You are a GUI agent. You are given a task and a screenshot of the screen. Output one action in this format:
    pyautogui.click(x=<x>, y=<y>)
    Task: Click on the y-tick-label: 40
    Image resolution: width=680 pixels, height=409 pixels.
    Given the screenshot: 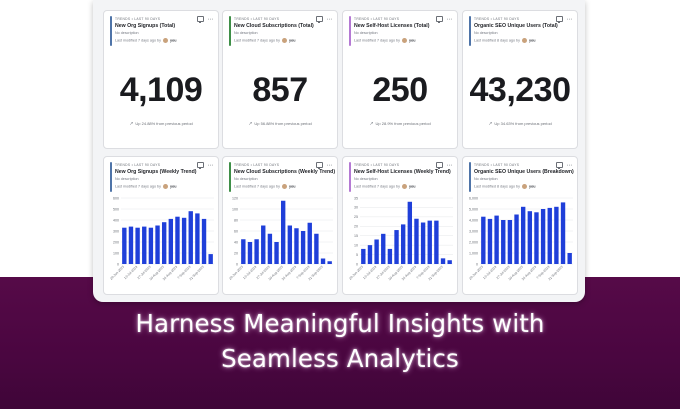 What is the action you would take?
    pyautogui.click(x=236, y=242)
    